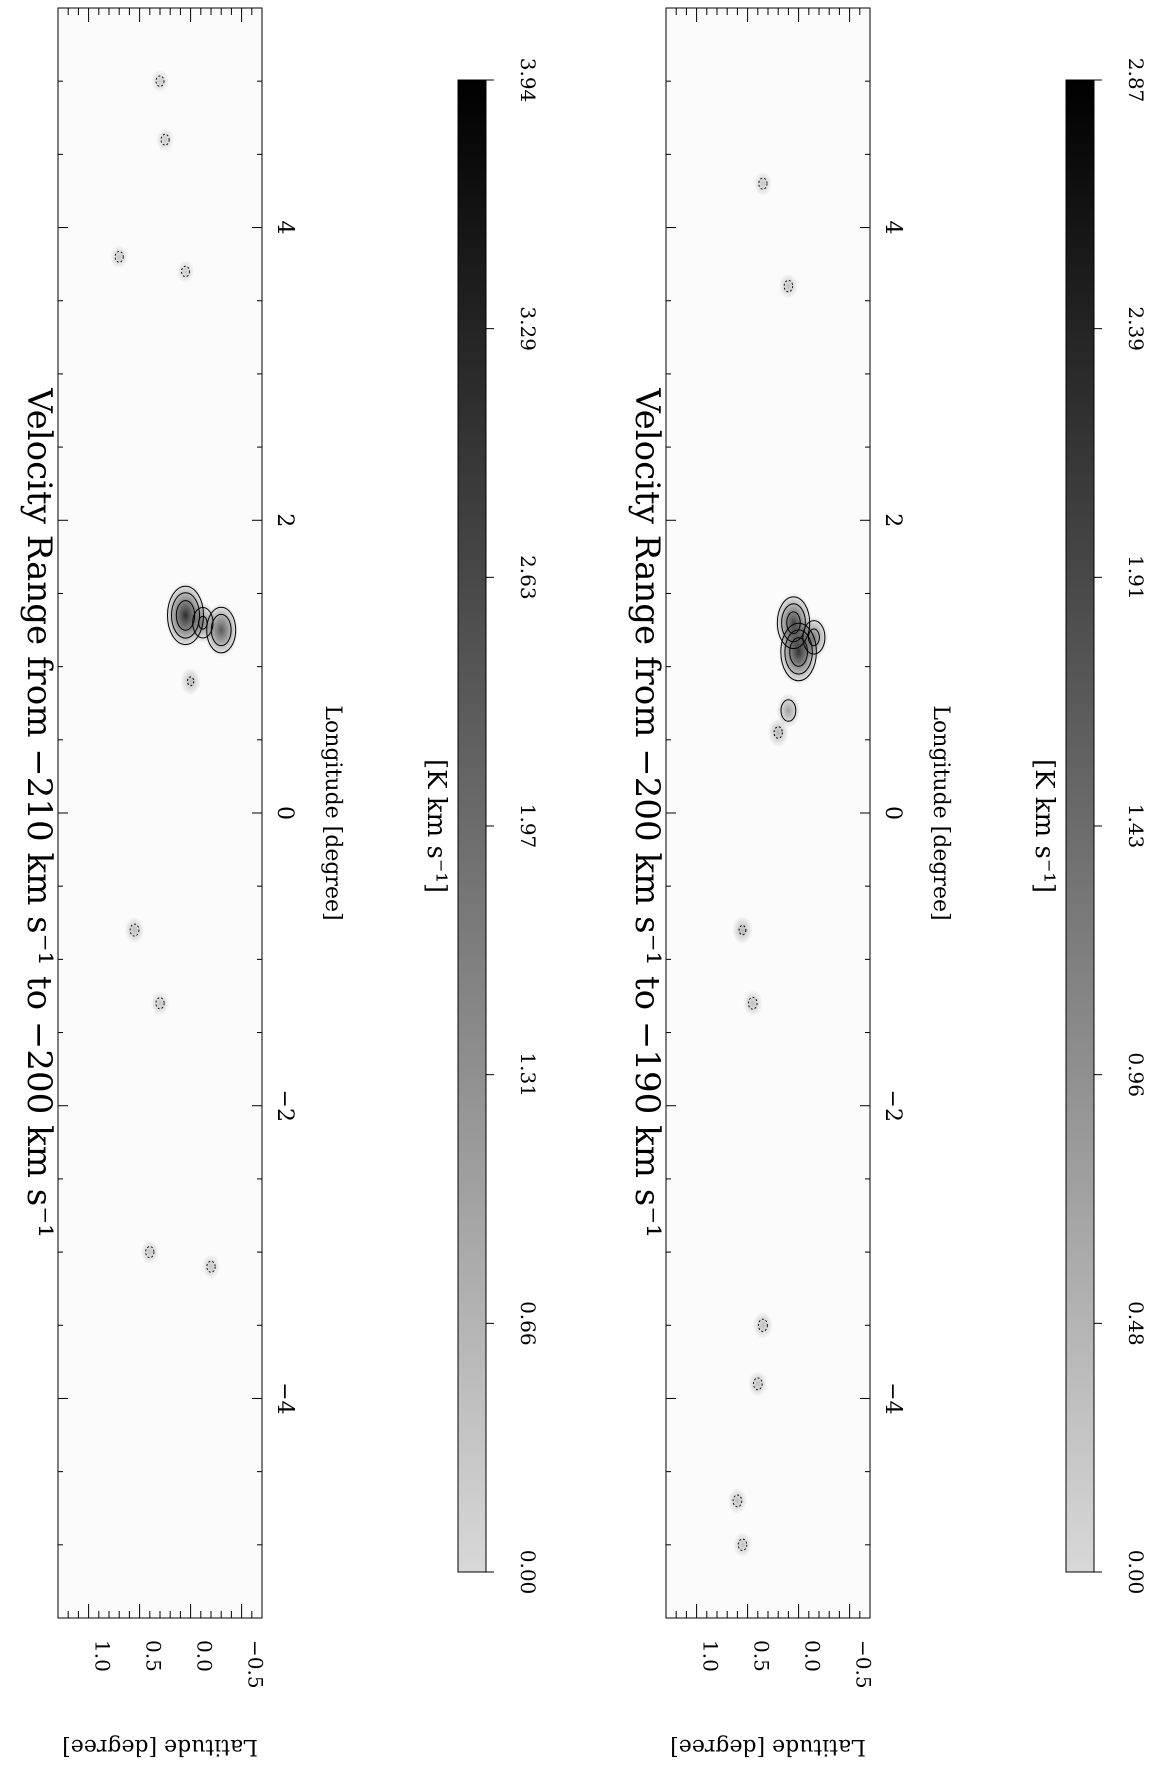 The height and width of the screenshot is (1784, 1152). Describe the element at coordinates (1136, 328) in the screenshot. I see `colorbar-tick-label: 2.39` at that location.